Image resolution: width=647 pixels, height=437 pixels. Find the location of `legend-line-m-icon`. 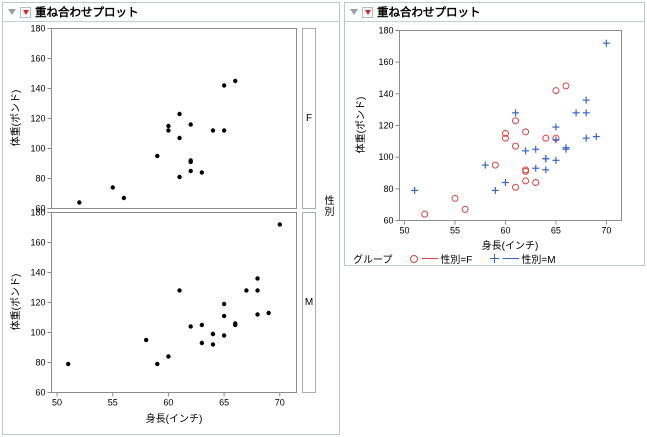

legend-line-m-icon is located at coordinates (511, 258).